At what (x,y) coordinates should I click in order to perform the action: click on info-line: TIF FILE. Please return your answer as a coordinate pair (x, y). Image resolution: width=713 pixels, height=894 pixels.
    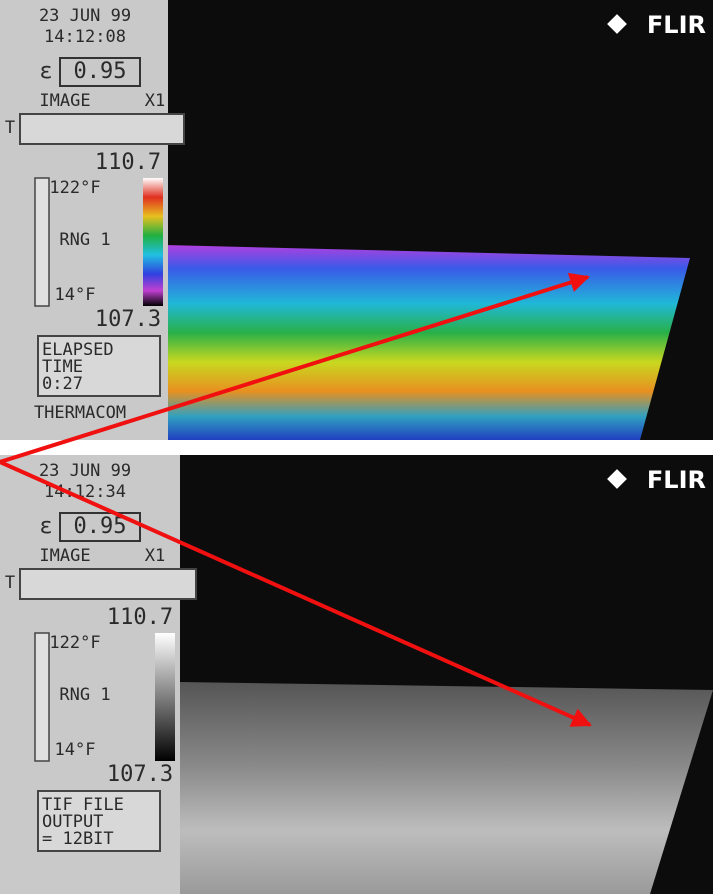
    Looking at the image, I should click on (83, 805).